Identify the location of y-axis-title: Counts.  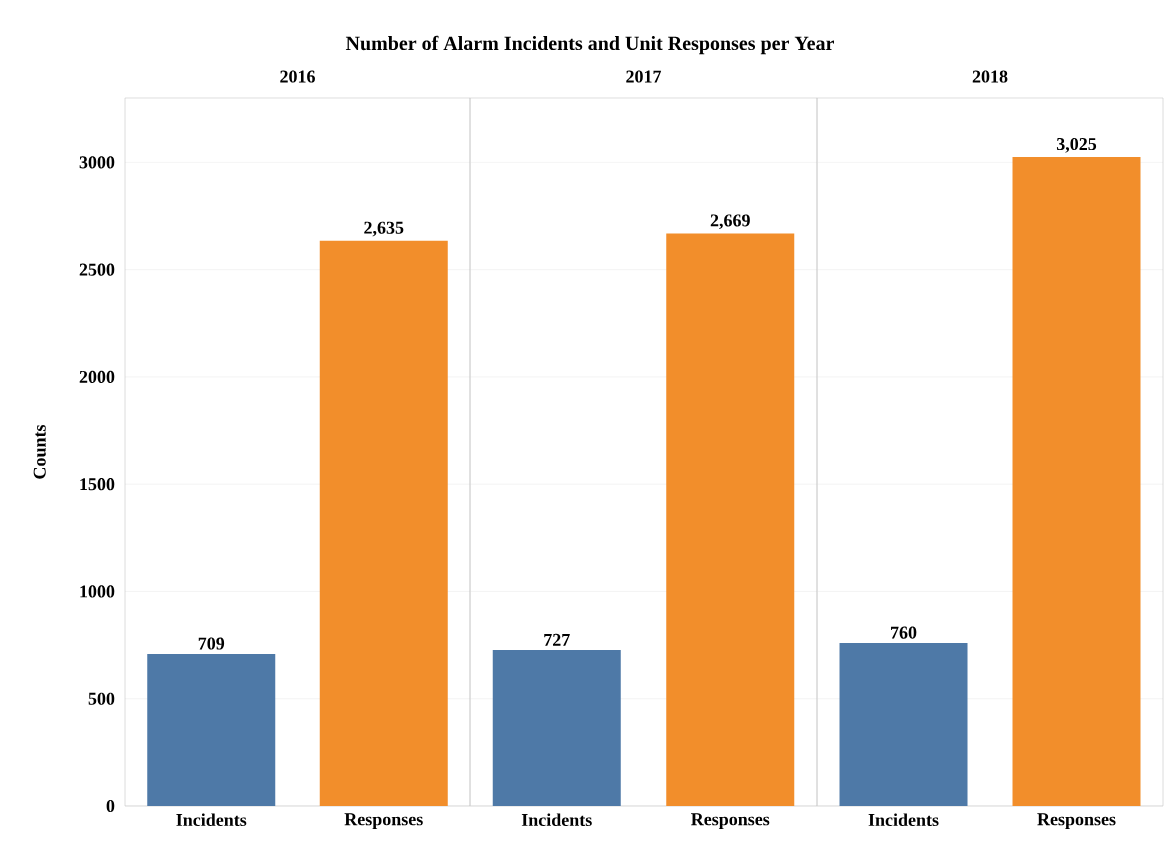
(39, 451).